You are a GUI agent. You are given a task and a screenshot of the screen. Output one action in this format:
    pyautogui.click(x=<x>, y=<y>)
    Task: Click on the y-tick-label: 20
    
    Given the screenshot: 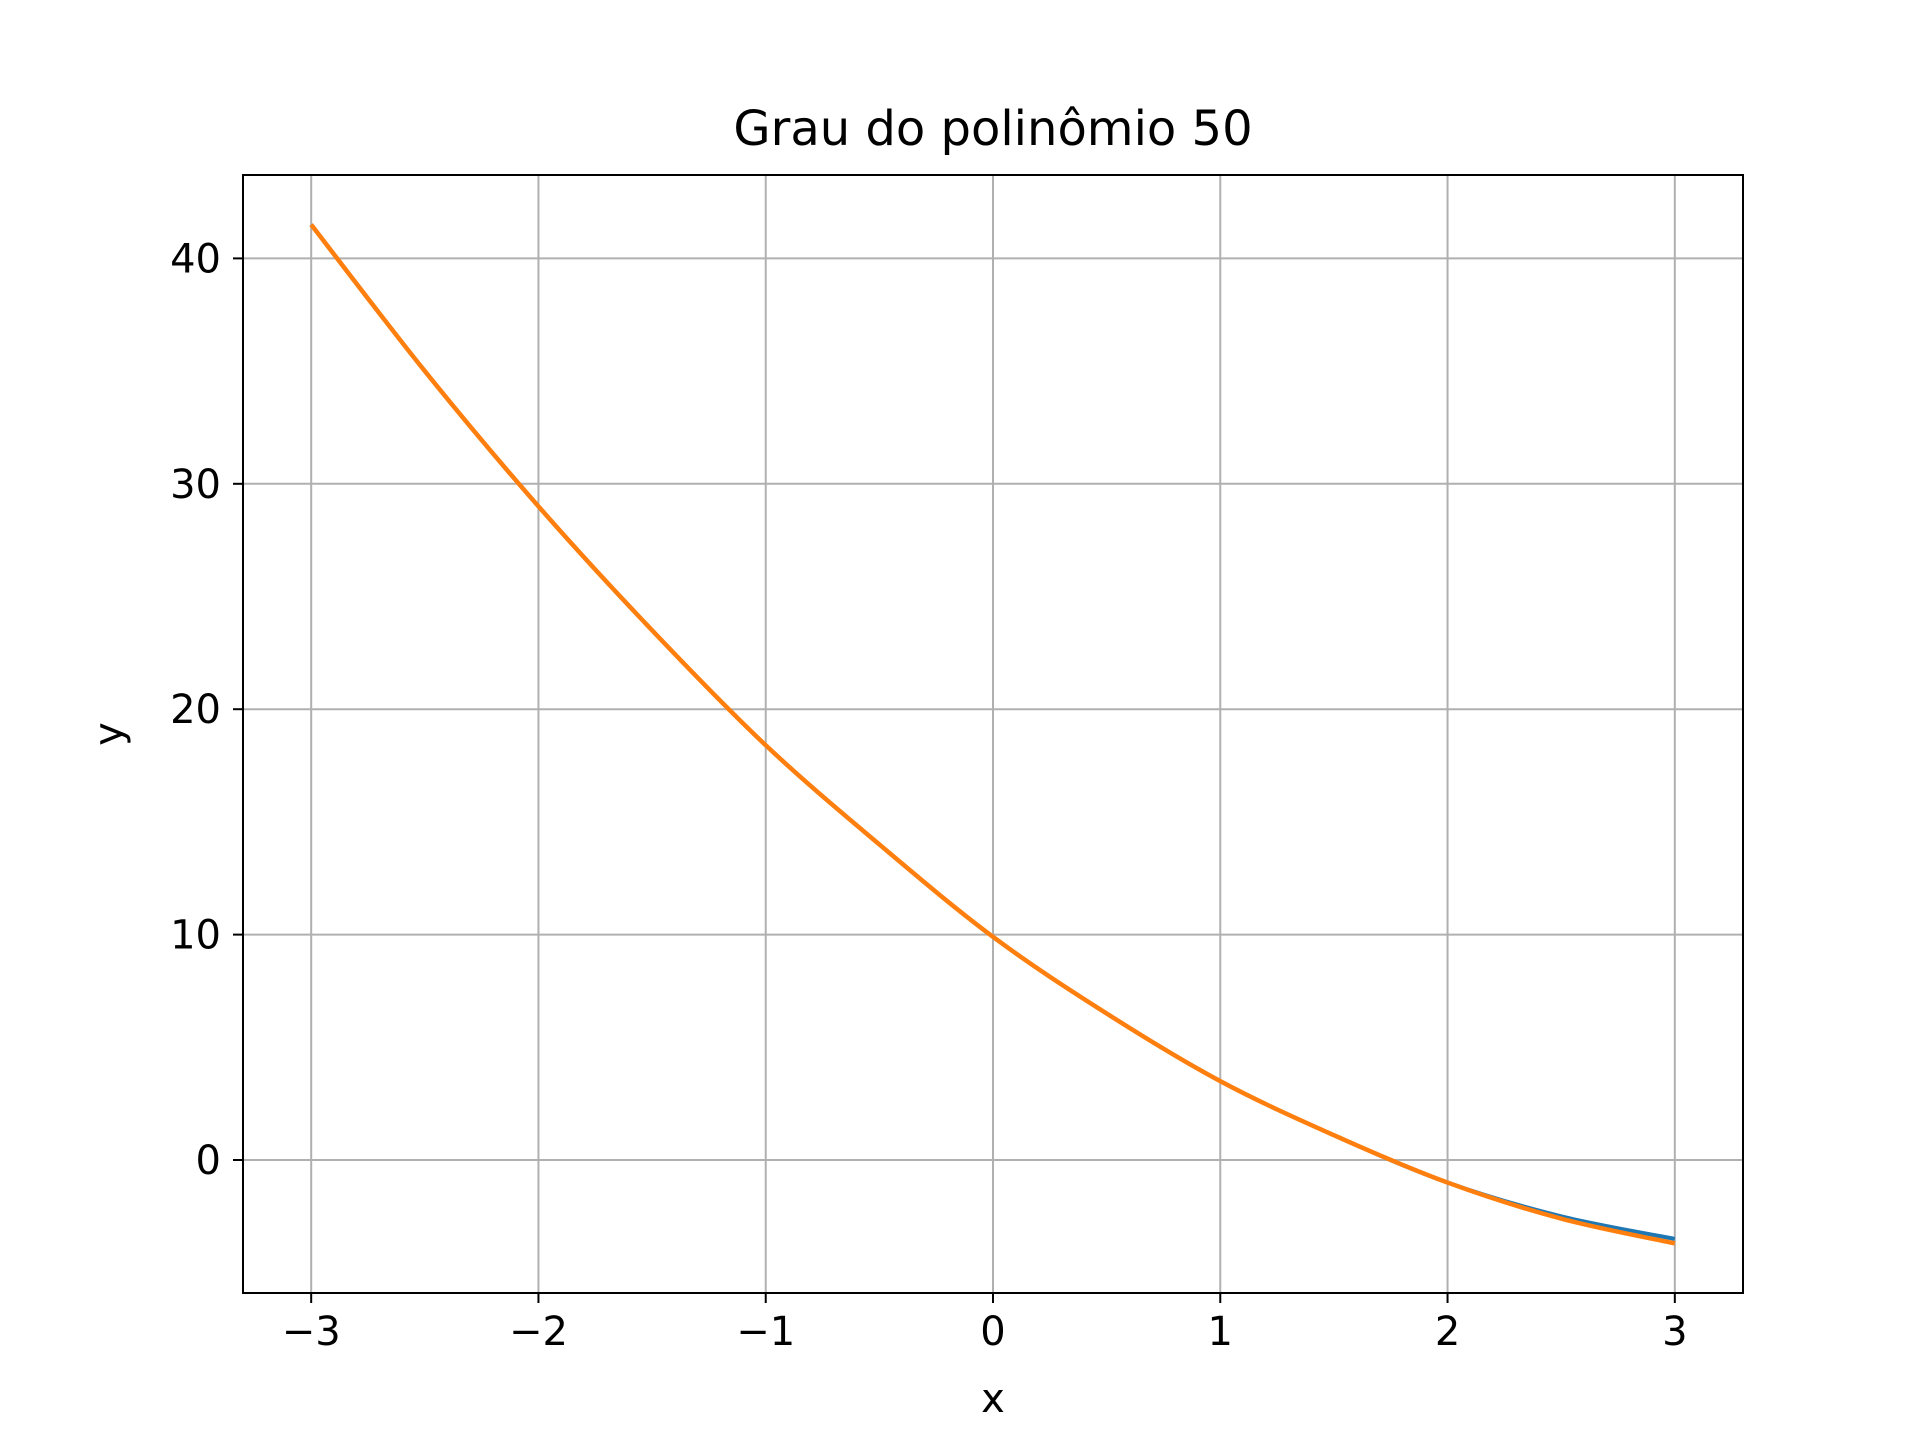 What is the action you would take?
    pyautogui.click(x=195, y=710)
    